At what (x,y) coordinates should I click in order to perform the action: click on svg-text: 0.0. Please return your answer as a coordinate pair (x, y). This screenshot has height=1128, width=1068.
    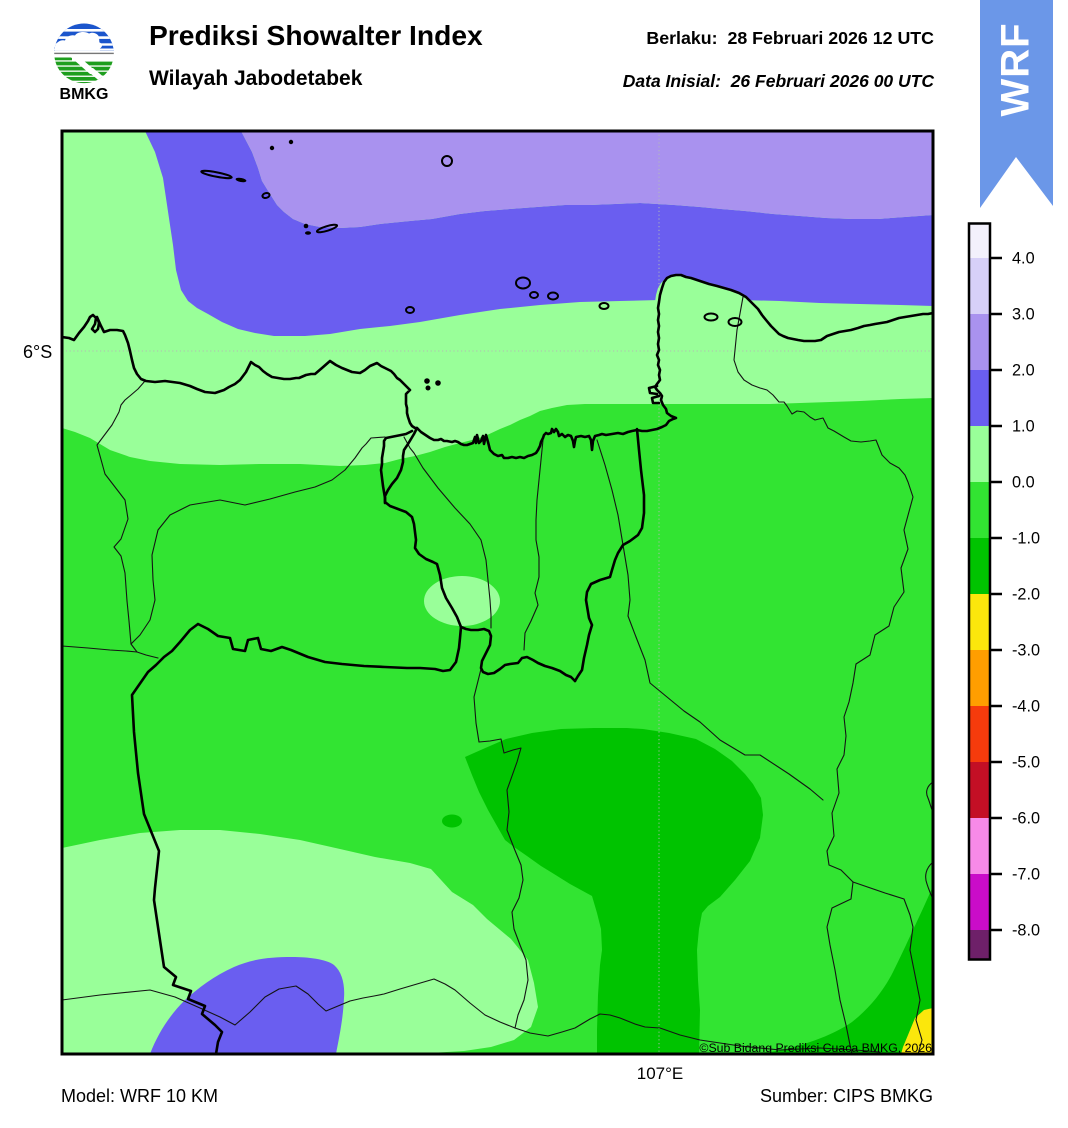
    Looking at the image, I should click on (1023, 483).